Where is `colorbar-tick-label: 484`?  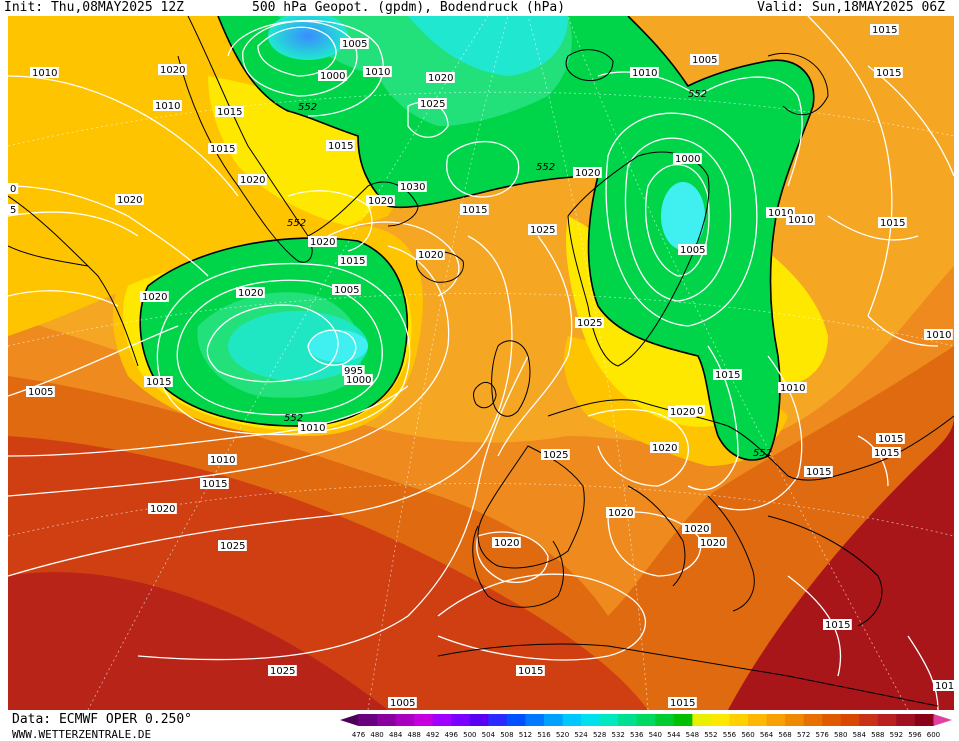 colorbar-tick-label: 484 is located at coordinates (396, 735).